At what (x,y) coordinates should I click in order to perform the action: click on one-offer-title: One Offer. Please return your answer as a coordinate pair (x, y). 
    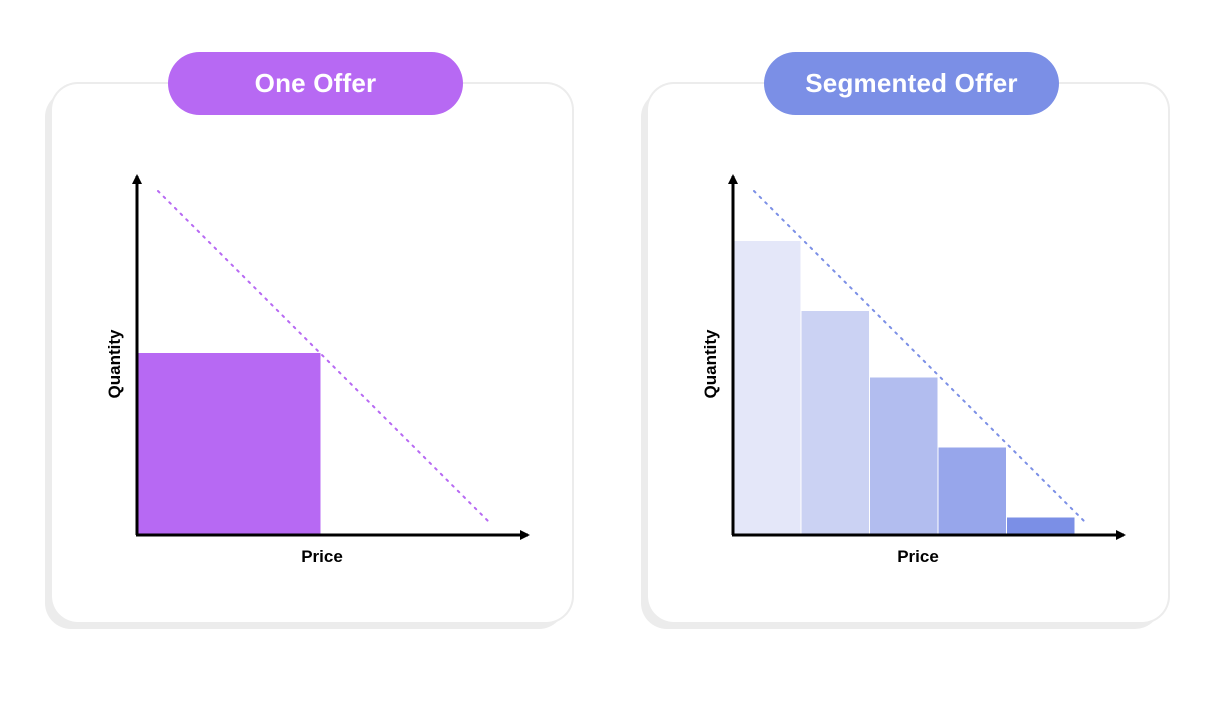
    Looking at the image, I should click on (315, 83).